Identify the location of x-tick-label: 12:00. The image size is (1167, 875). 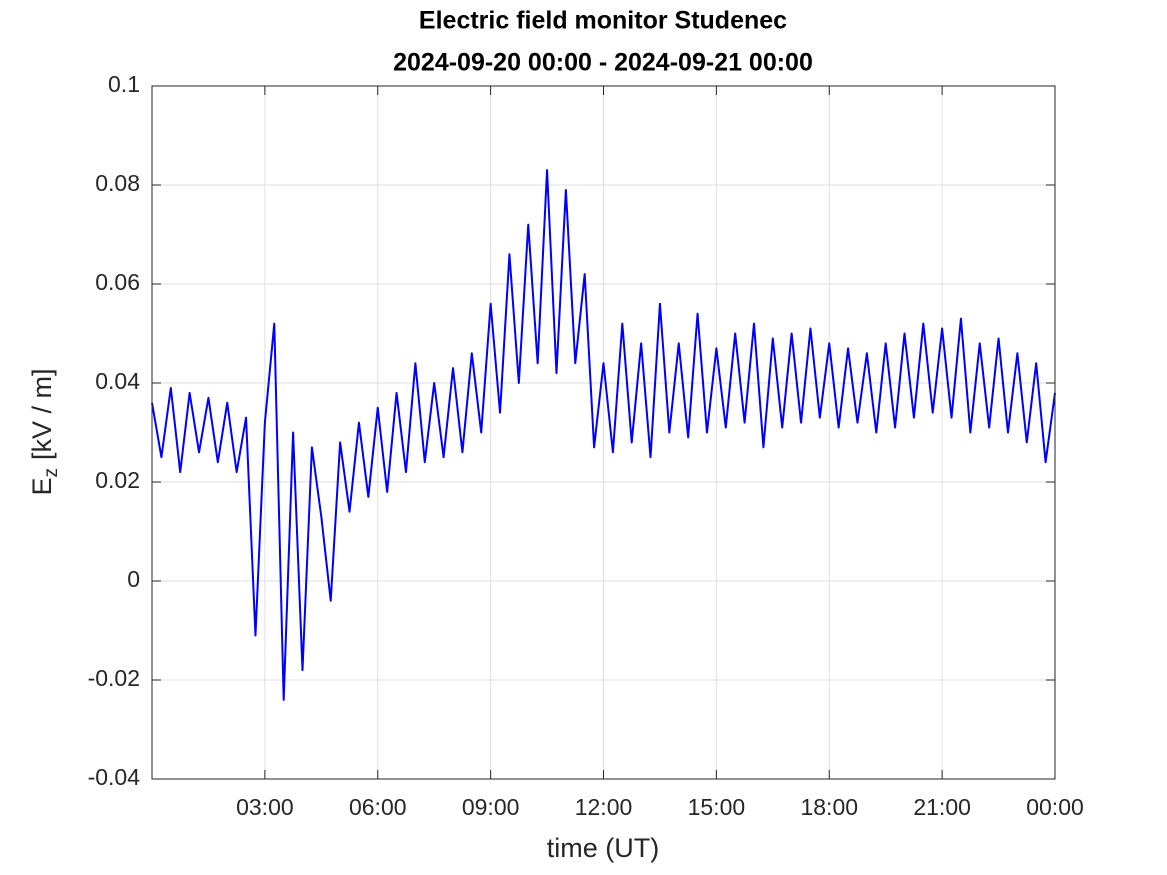
(604, 807).